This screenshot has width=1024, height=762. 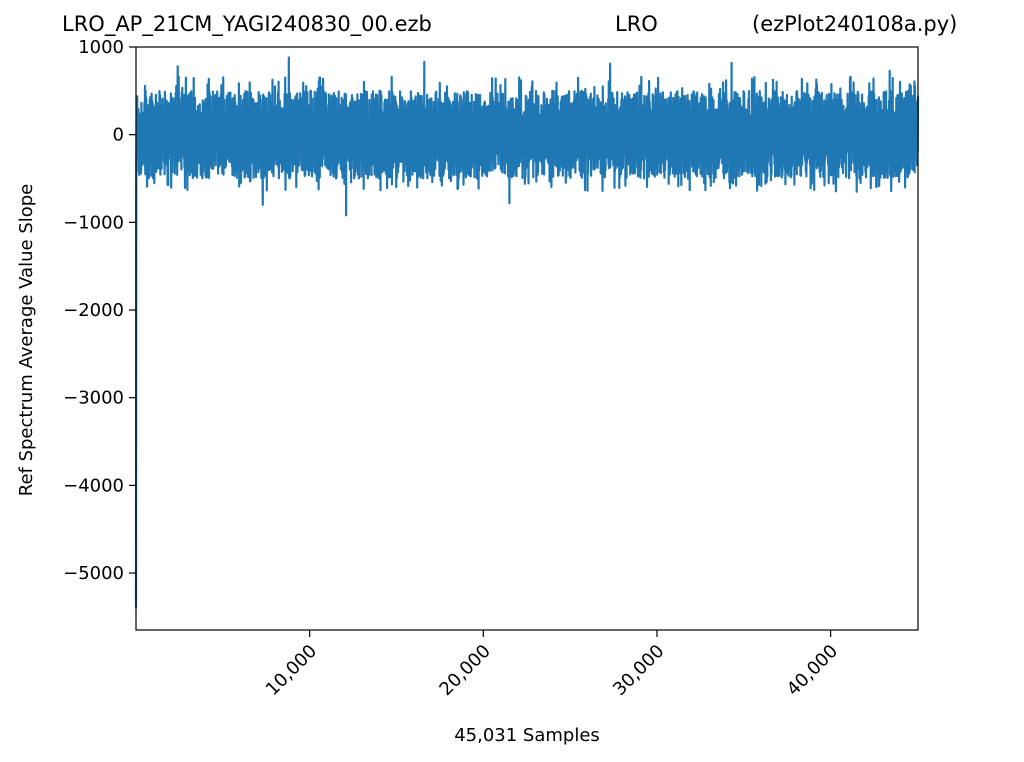 What do you see at coordinates (638, 670) in the screenshot?
I see `x-tick-label: 30,000` at bounding box center [638, 670].